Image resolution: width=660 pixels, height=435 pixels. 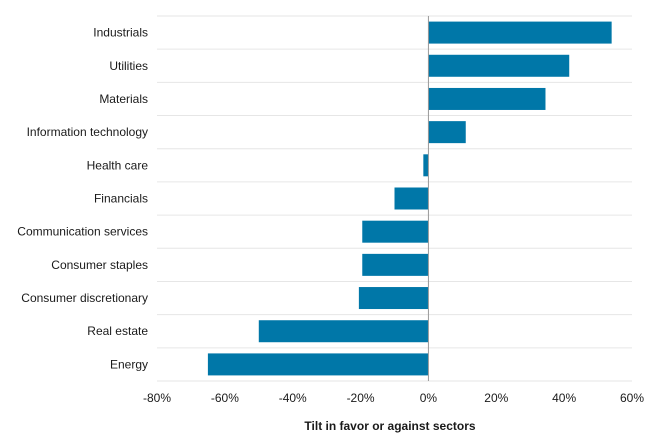 I want to click on bar-information-technology, so click(x=447, y=132).